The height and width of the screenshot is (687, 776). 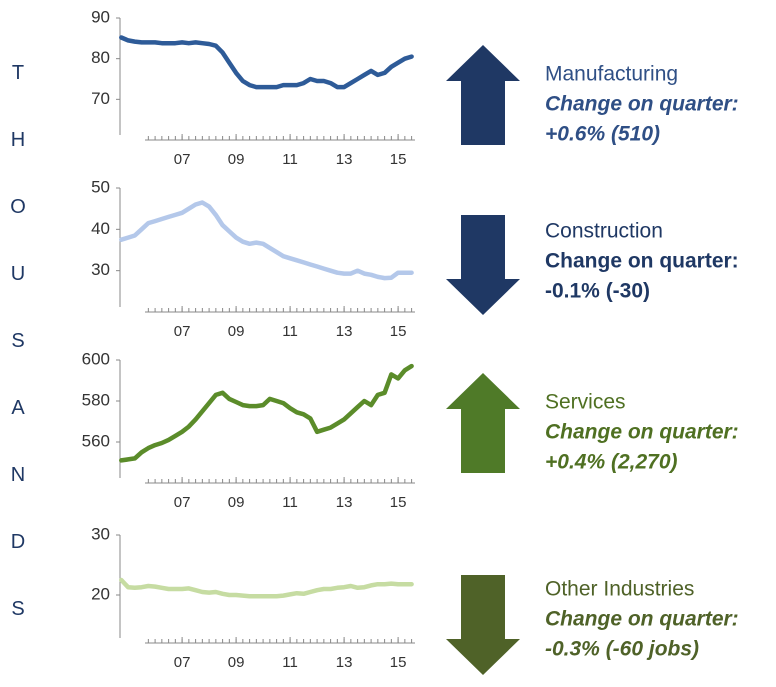 What do you see at coordinates (100, 98) in the screenshot?
I see `y-tick-label: 70` at bounding box center [100, 98].